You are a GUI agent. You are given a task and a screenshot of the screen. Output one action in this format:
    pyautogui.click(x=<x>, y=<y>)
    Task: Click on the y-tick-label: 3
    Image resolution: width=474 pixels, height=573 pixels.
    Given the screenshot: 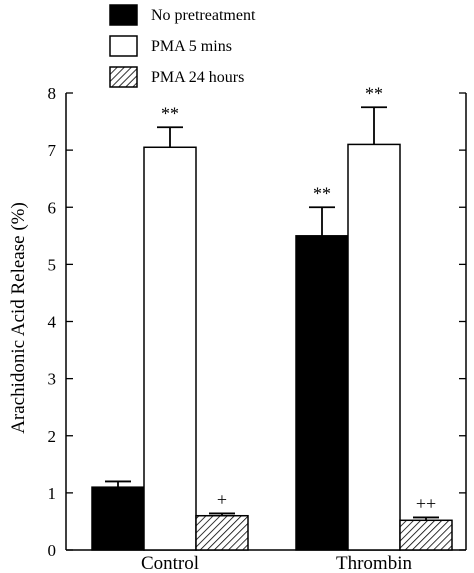 What is the action you would take?
    pyautogui.click(x=52, y=379)
    